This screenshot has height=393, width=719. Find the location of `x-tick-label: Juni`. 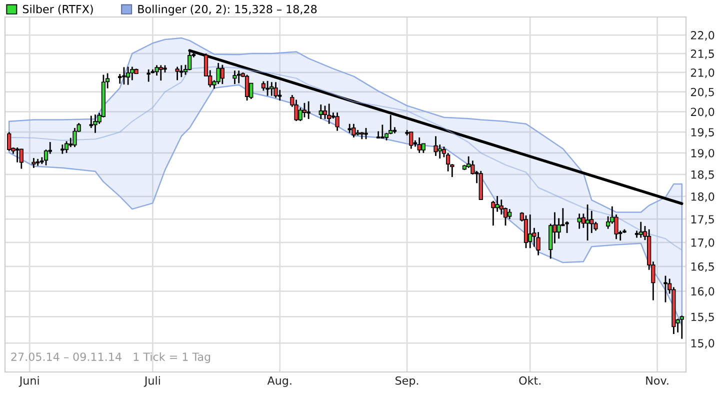

x-tick-label: Juni is located at coordinates (28, 381).